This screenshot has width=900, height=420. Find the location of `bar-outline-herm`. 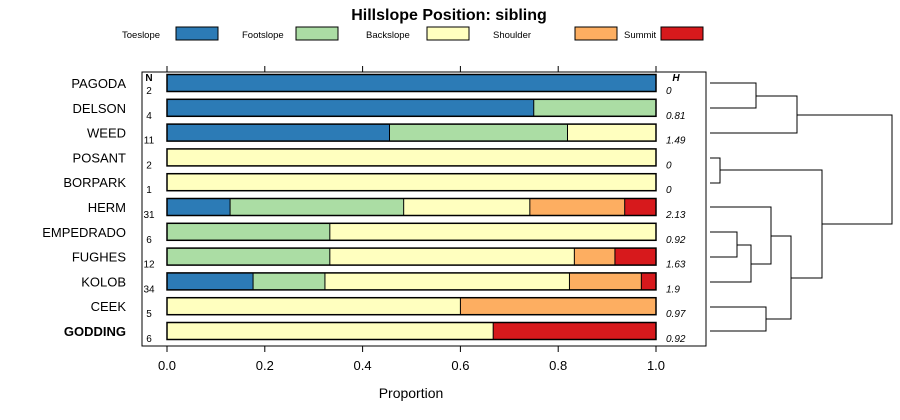

bar-outline-herm is located at coordinates (411, 207).